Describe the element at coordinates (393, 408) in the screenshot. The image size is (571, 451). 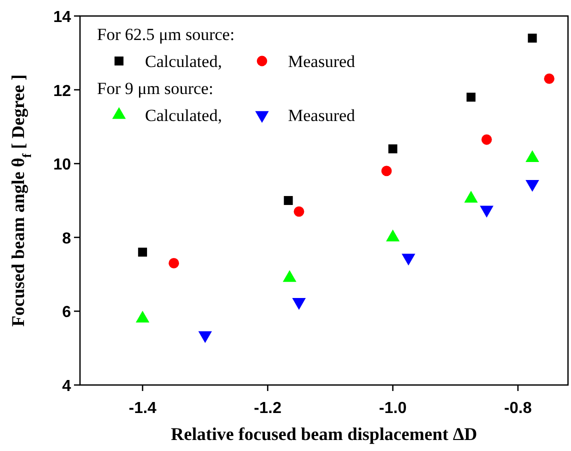
I see `x-tick-label: -1.0` at that location.